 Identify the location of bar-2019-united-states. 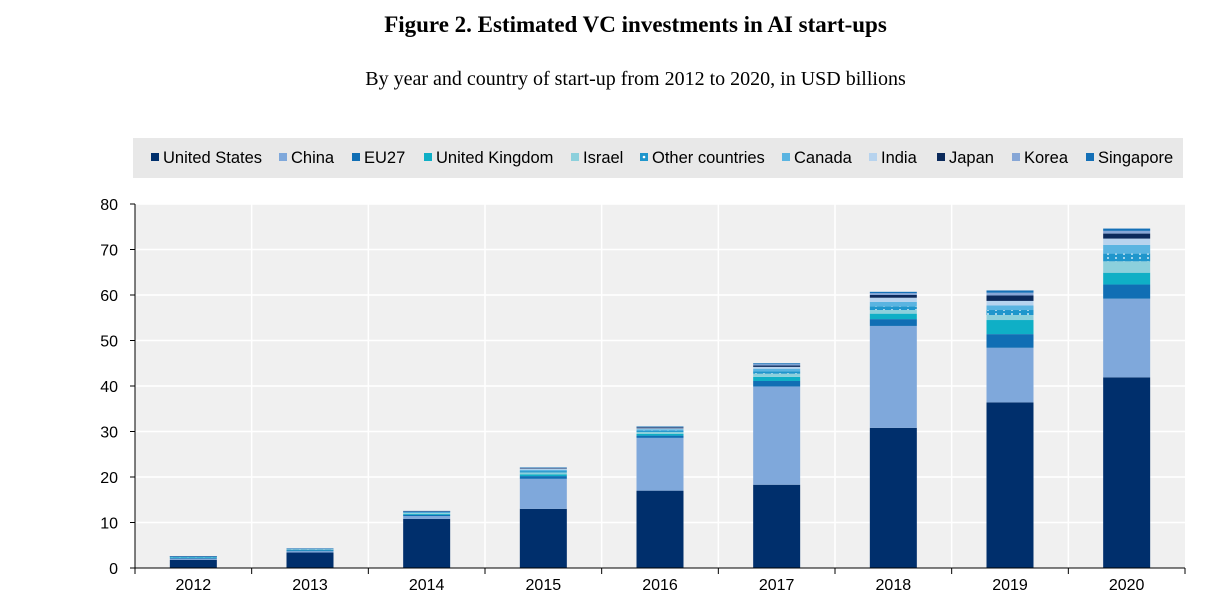
(1010, 485).